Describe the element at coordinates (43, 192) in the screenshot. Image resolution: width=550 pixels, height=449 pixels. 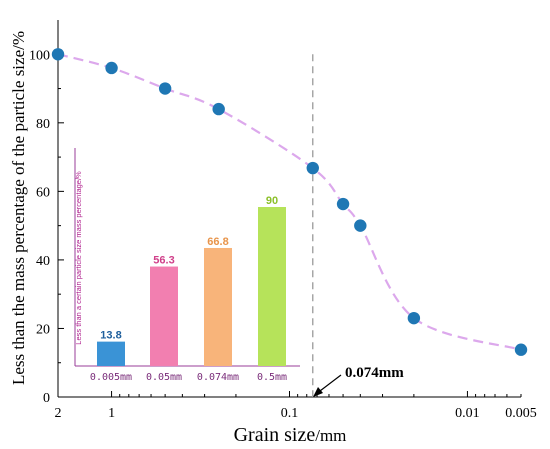
I see `y-tick-label: 60` at that location.